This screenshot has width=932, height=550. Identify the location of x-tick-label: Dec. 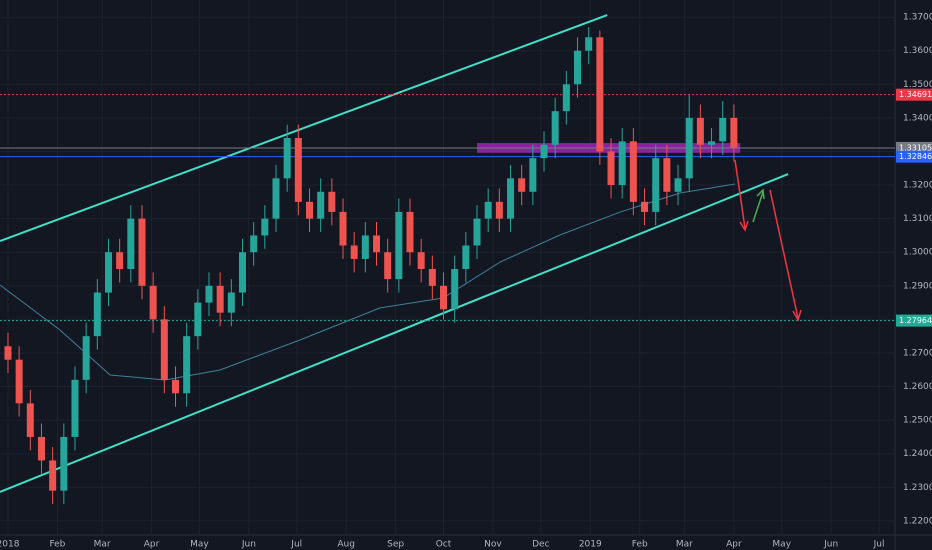
(540, 545).